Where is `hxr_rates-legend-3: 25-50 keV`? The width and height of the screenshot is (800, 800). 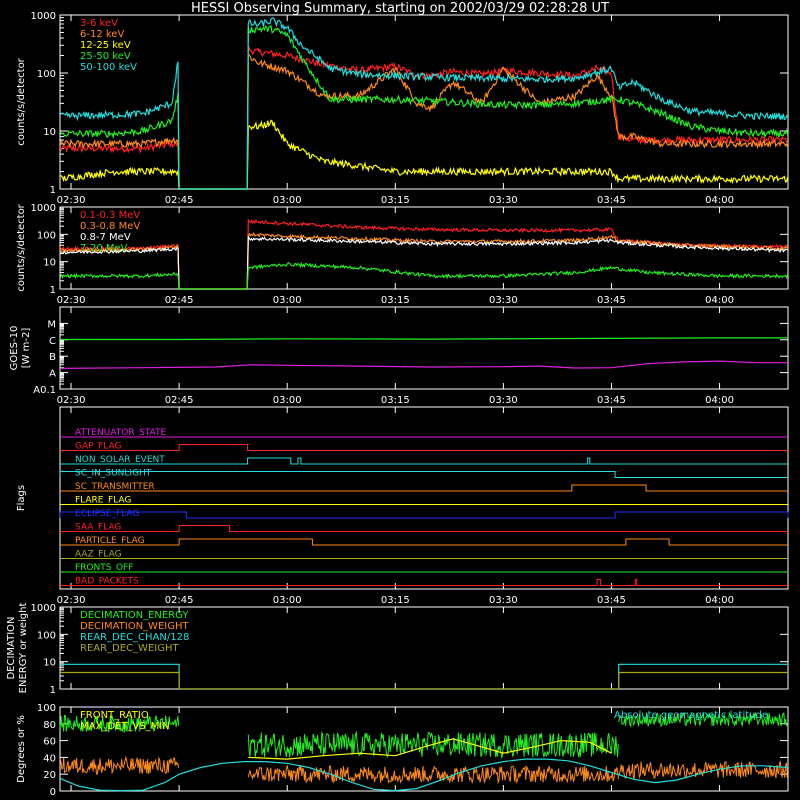
hxr_rates-legend-3: 25-50 keV is located at coordinates (105, 56).